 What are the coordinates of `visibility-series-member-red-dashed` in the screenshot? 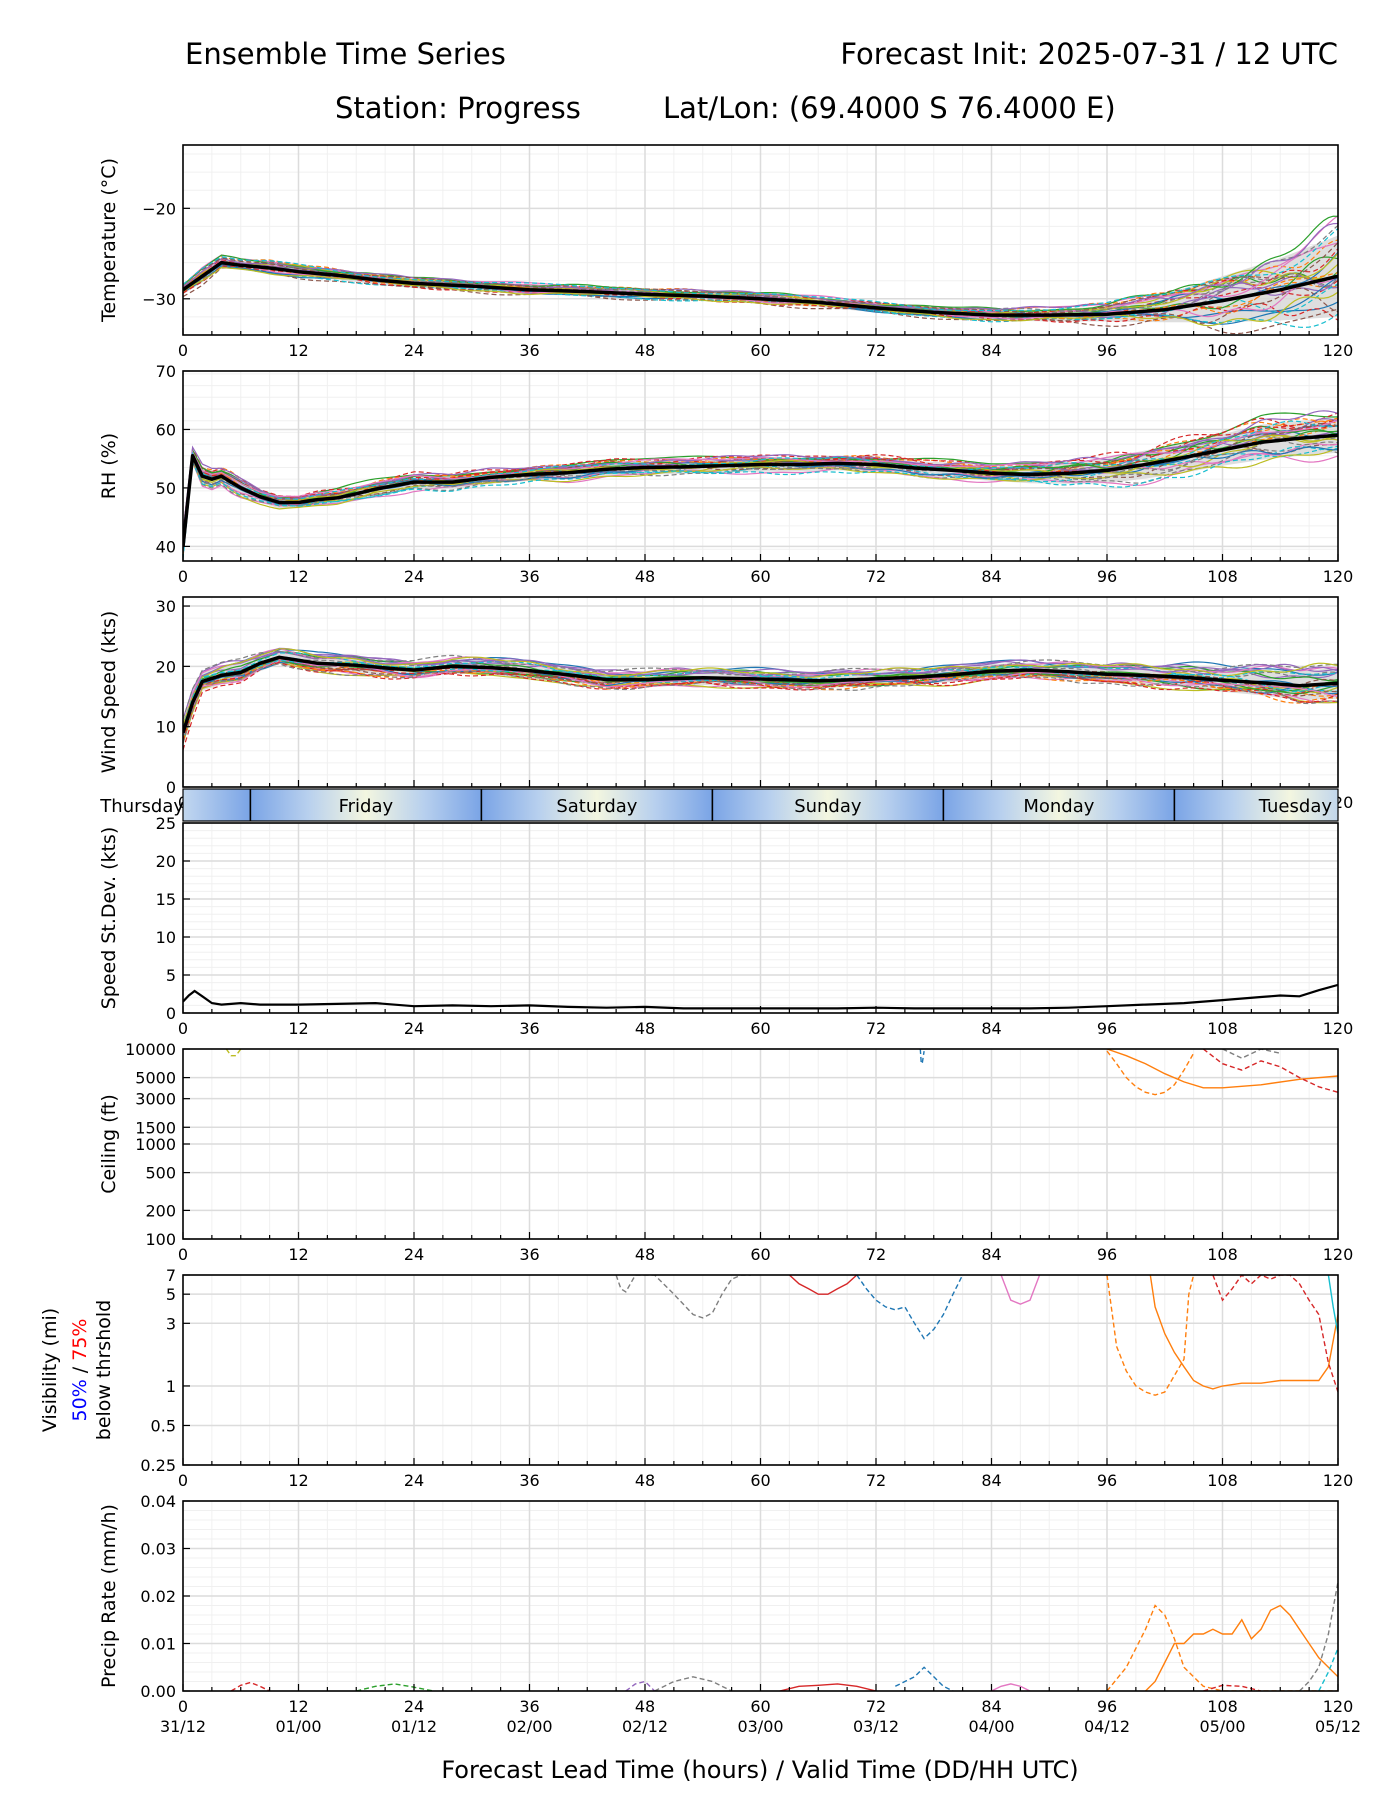 It's located at (1275, 1334).